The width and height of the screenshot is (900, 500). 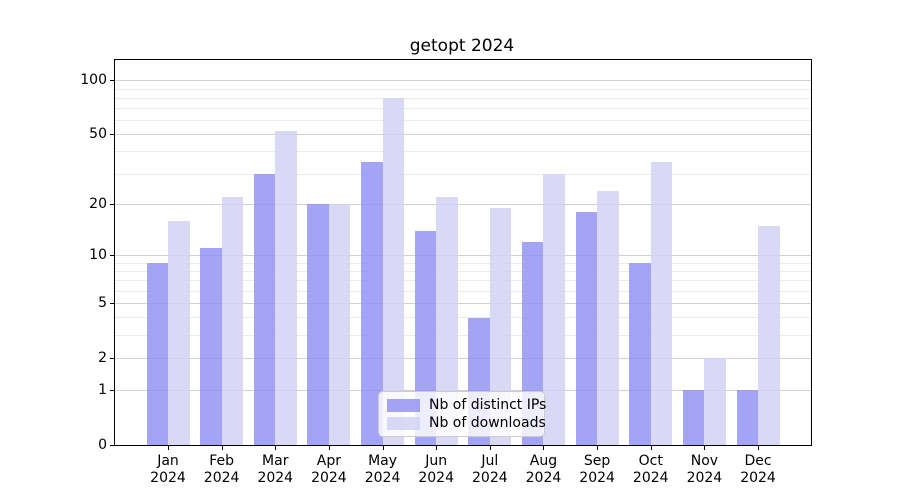 I want to click on x-axis-tick-label: Jun 2024, so click(x=436, y=469).